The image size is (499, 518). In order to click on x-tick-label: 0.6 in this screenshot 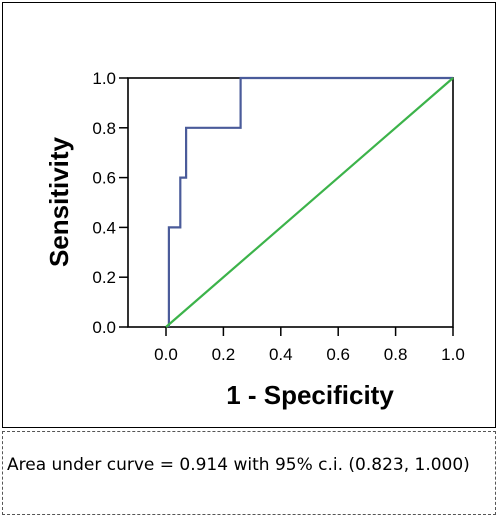, I will do `click(338, 354)`.